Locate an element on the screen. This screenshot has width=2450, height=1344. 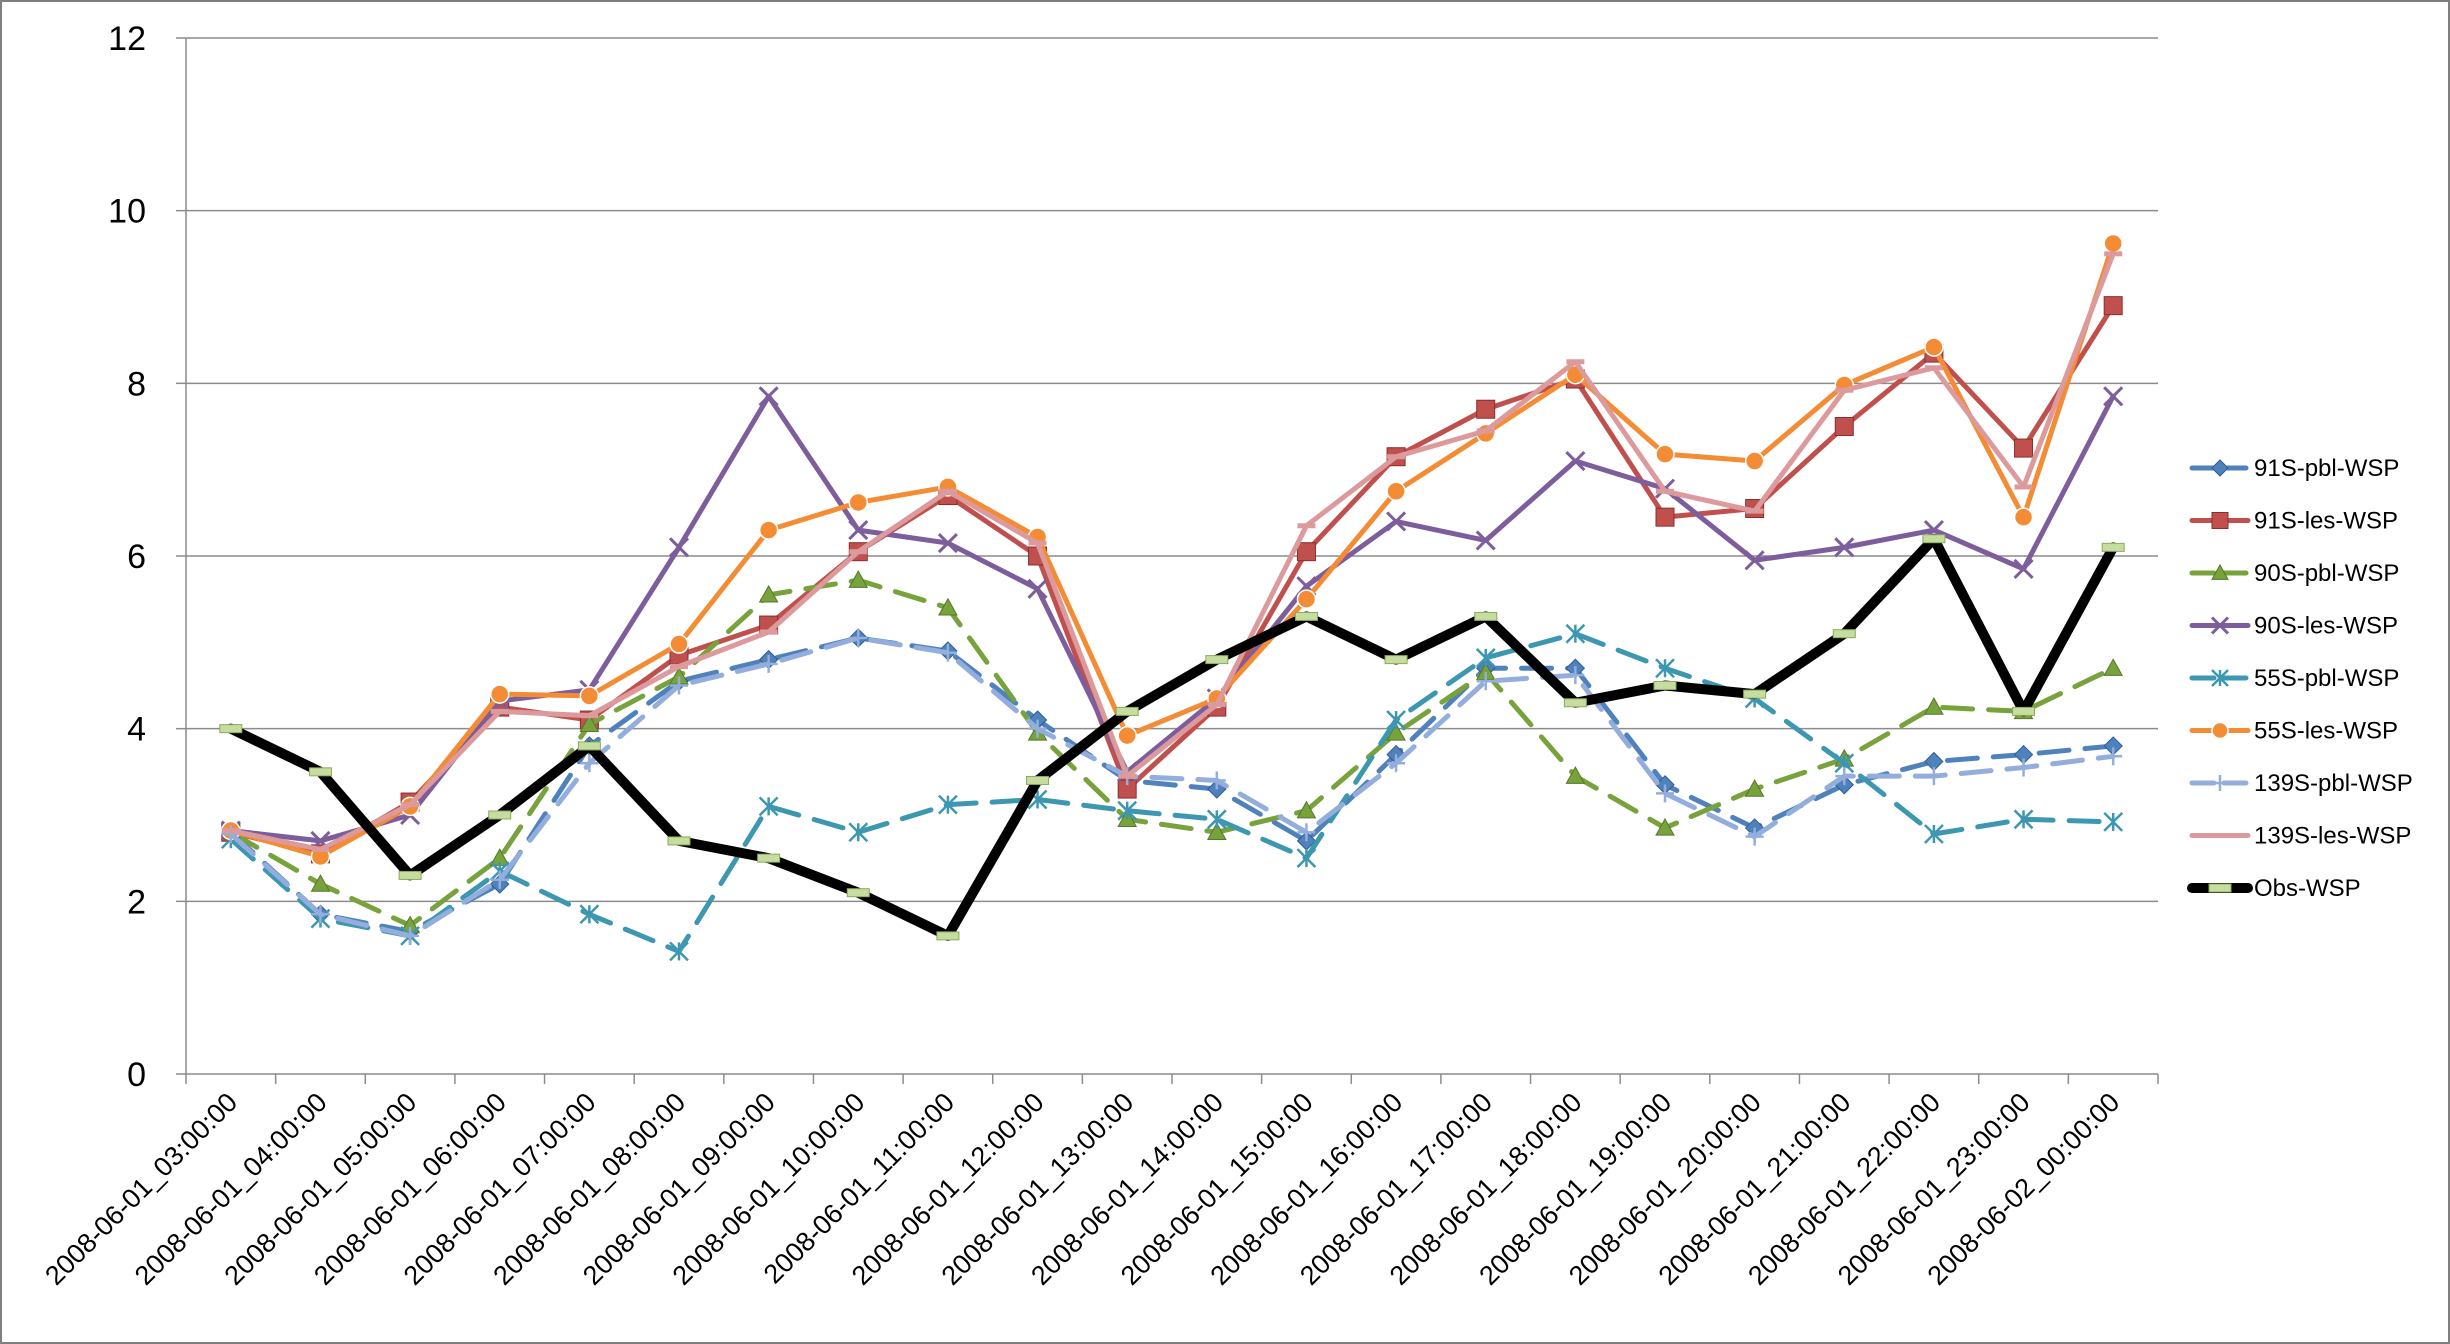
legend-label: 90S-les-WSP is located at coordinates (2326, 626).